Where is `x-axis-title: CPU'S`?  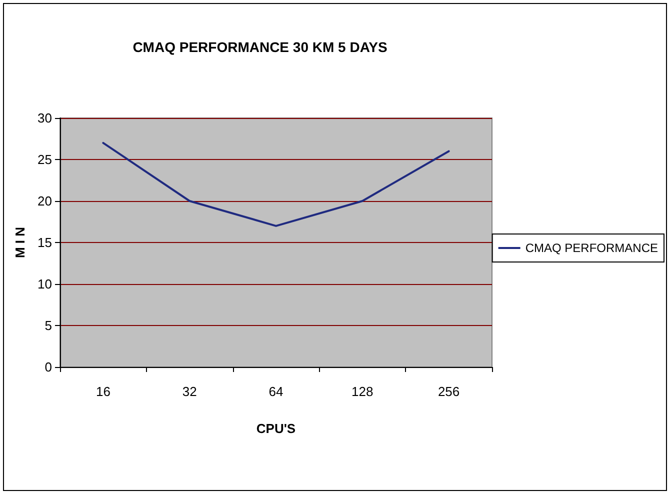 x-axis-title: CPU'S is located at coordinates (276, 428).